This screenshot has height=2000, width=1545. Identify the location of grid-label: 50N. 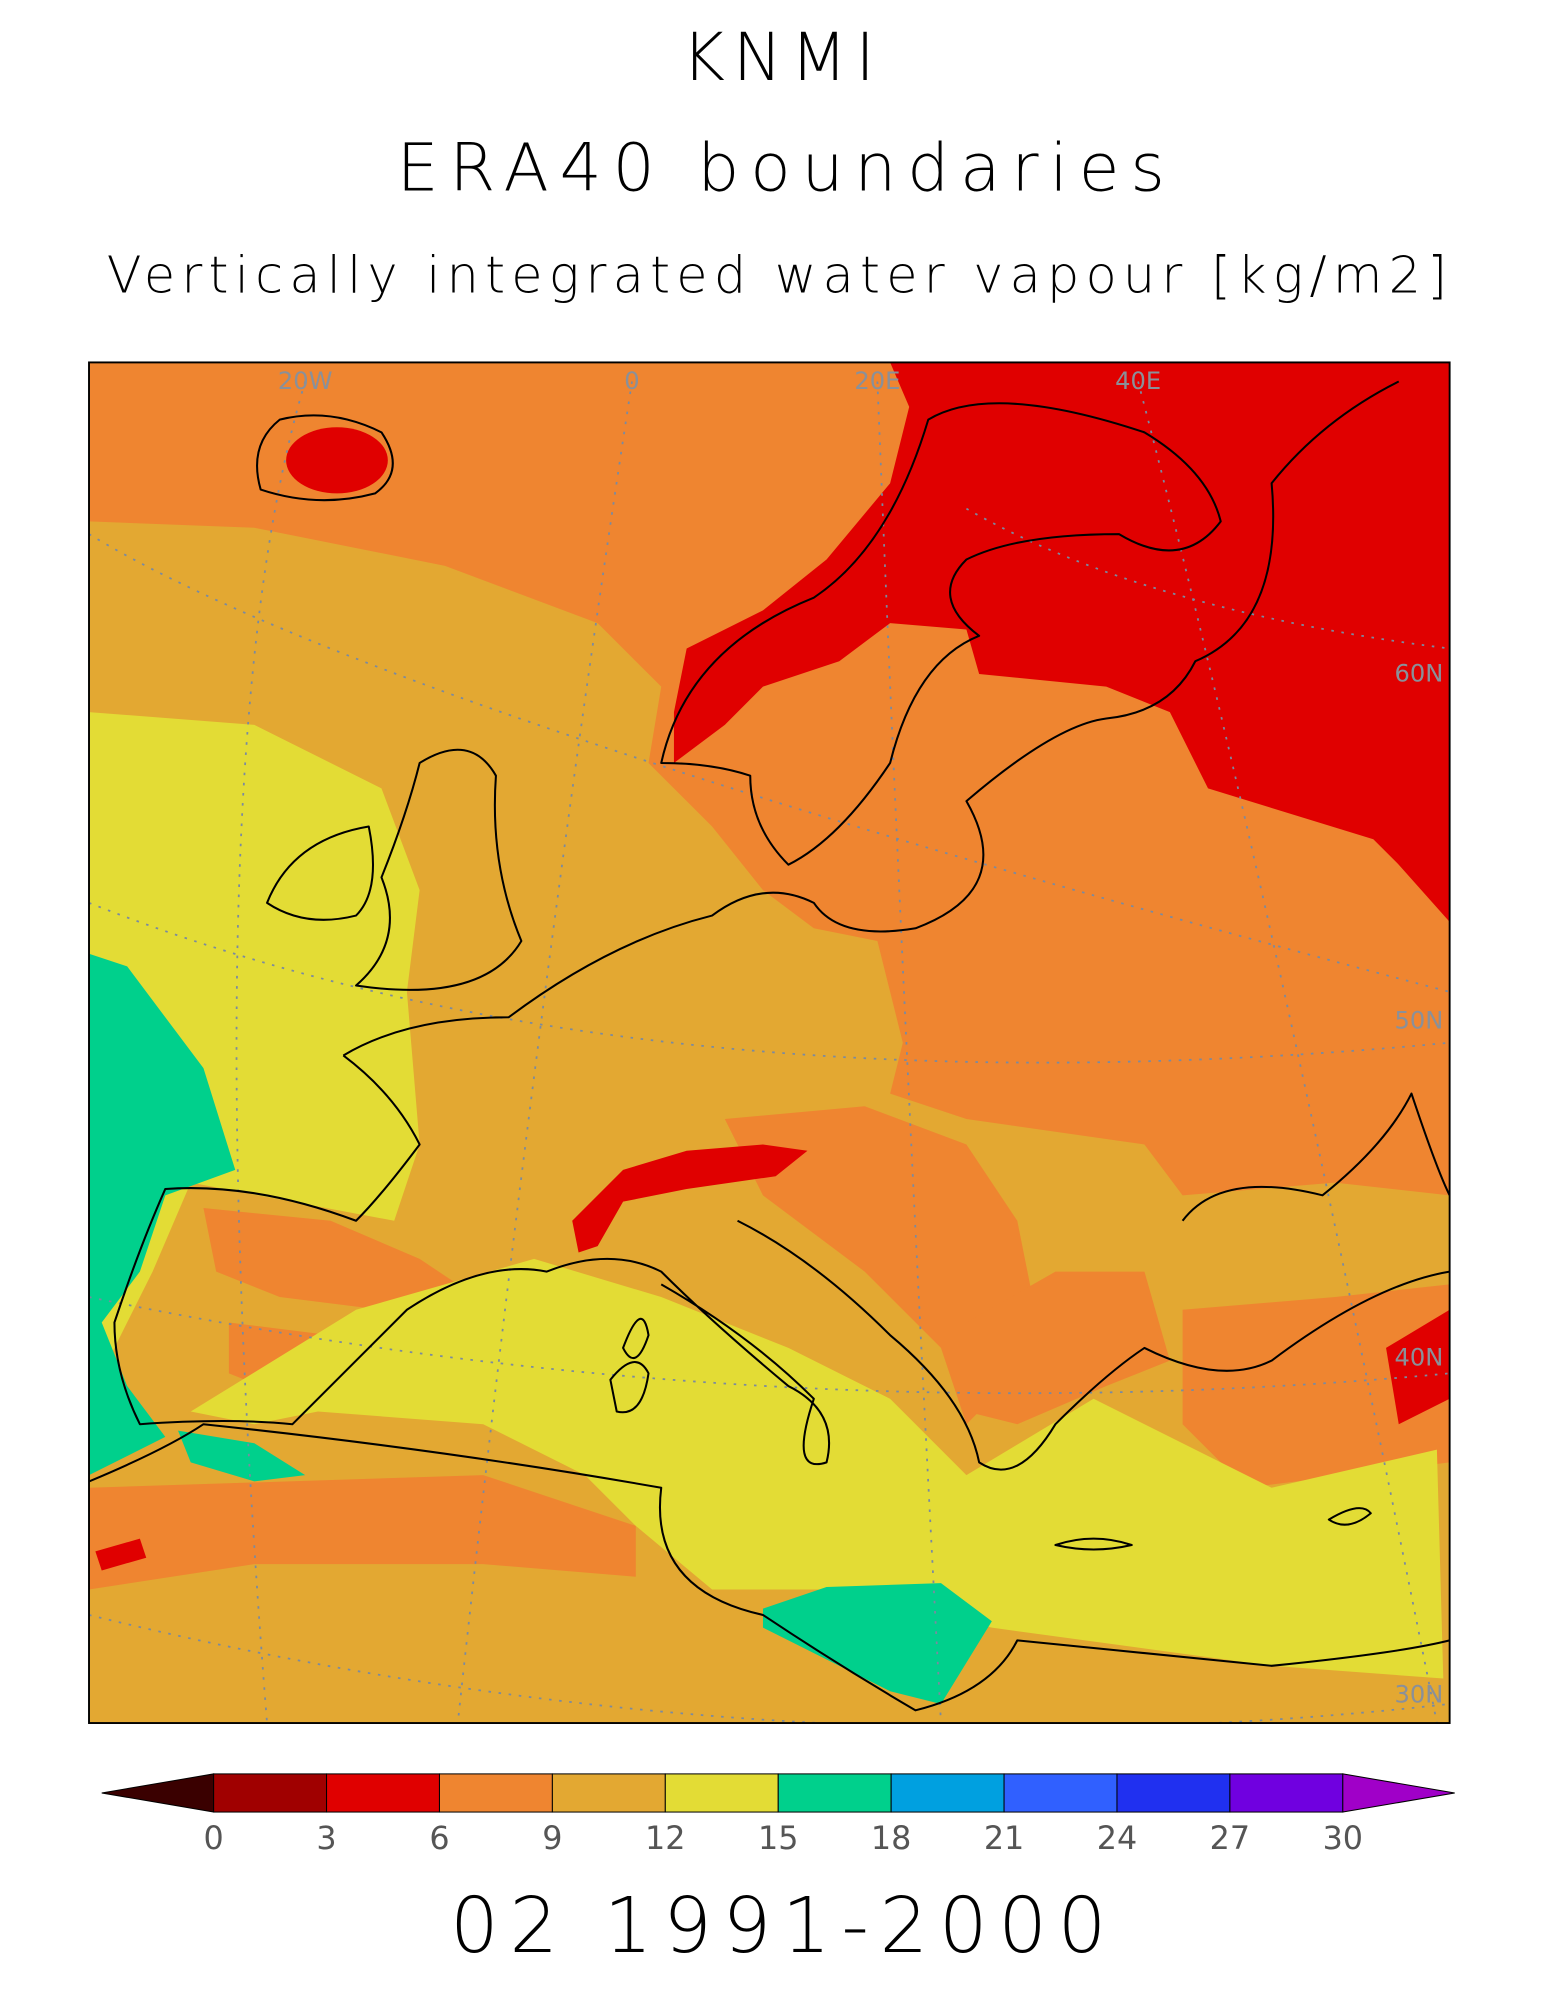
(1418, 1021).